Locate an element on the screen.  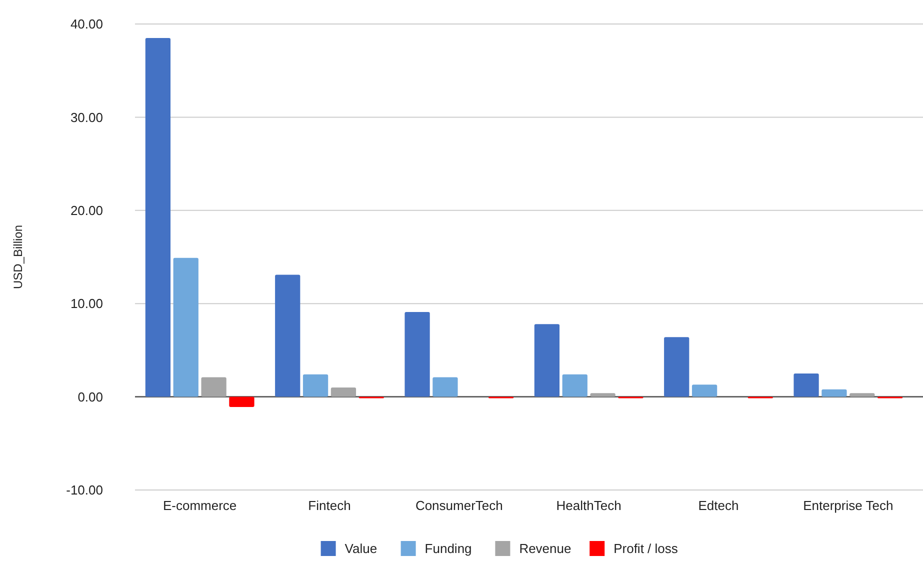
x-tick-label: ConsumerTech is located at coordinates (459, 505).